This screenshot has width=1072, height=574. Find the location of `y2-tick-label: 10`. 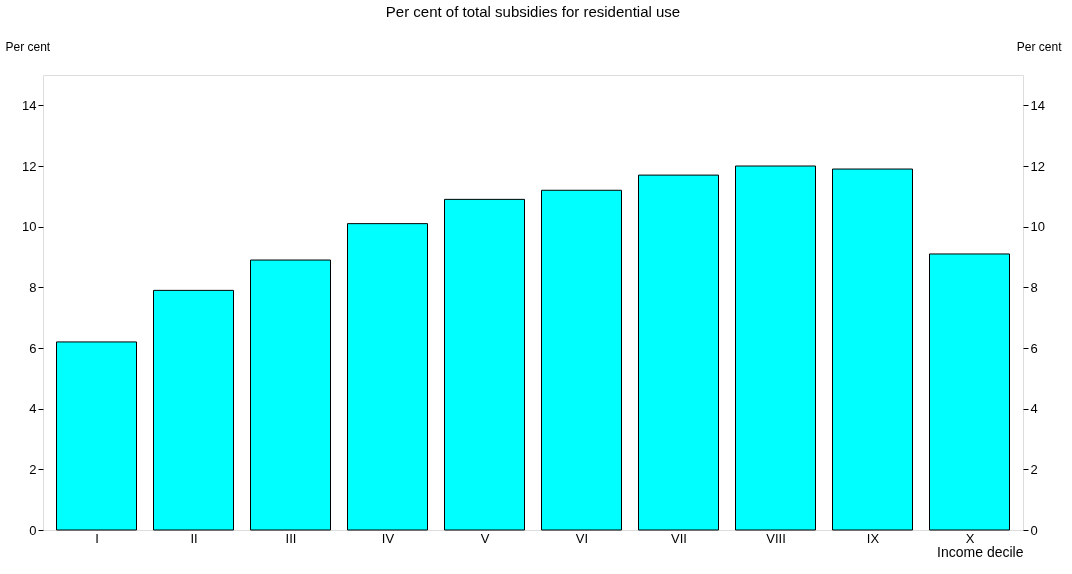

y2-tick-label: 10 is located at coordinates (1037, 227).